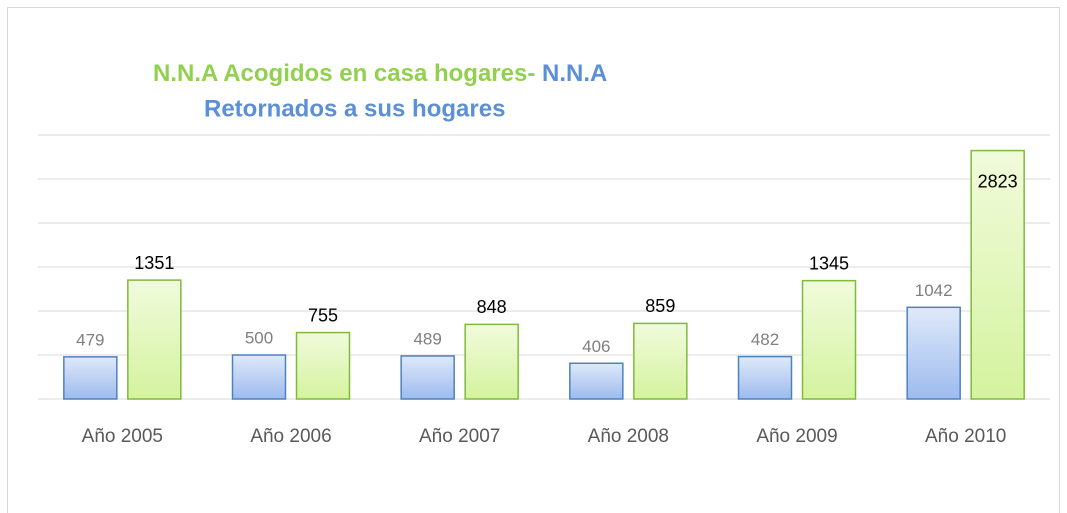 This screenshot has width=1067, height=513. Describe the element at coordinates (829, 263) in the screenshot. I see `data-label: 1345` at that location.